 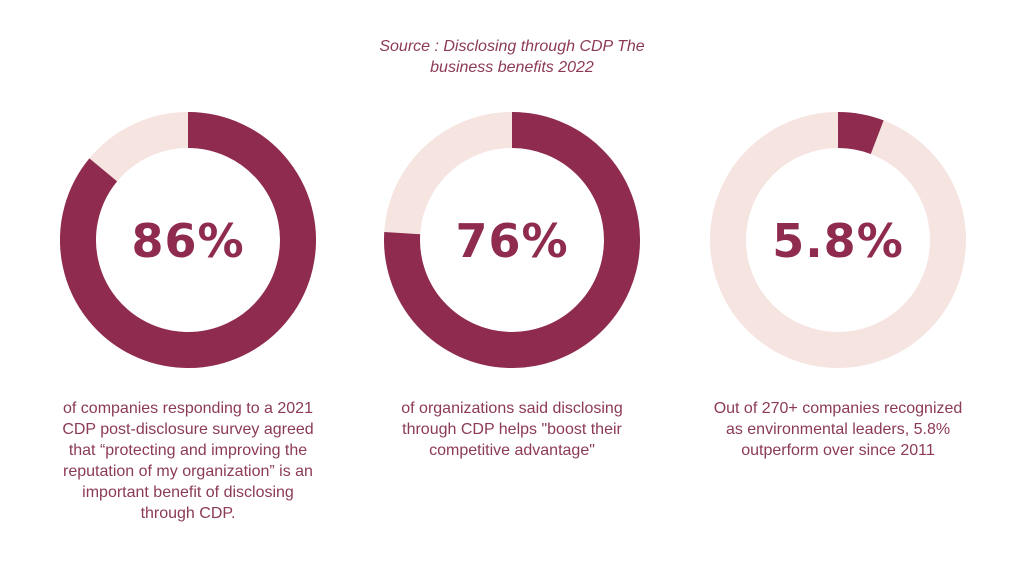 I want to click on stat-value: 76%, so click(x=511, y=241).